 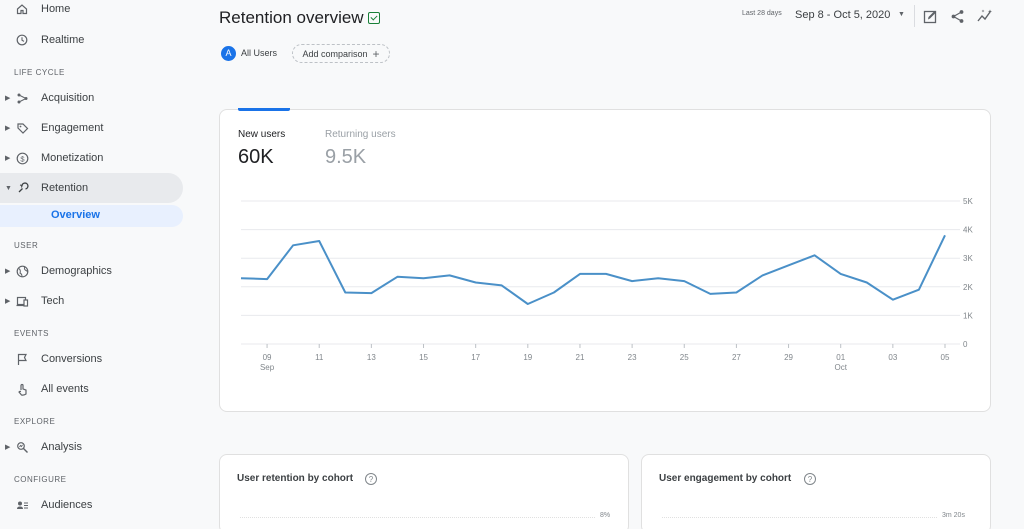 What do you see at coordinates (371, 357) in the screenshot?
I see `x-tick-label: 13` at bounding box center [371, 357].